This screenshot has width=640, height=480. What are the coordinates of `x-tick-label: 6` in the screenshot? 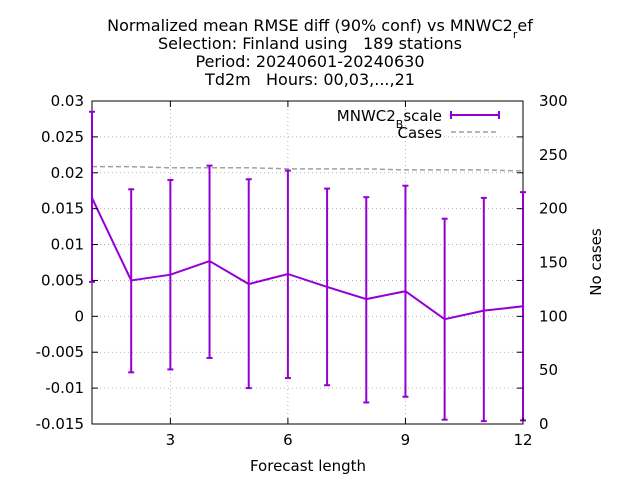 It's located at (288, 440).